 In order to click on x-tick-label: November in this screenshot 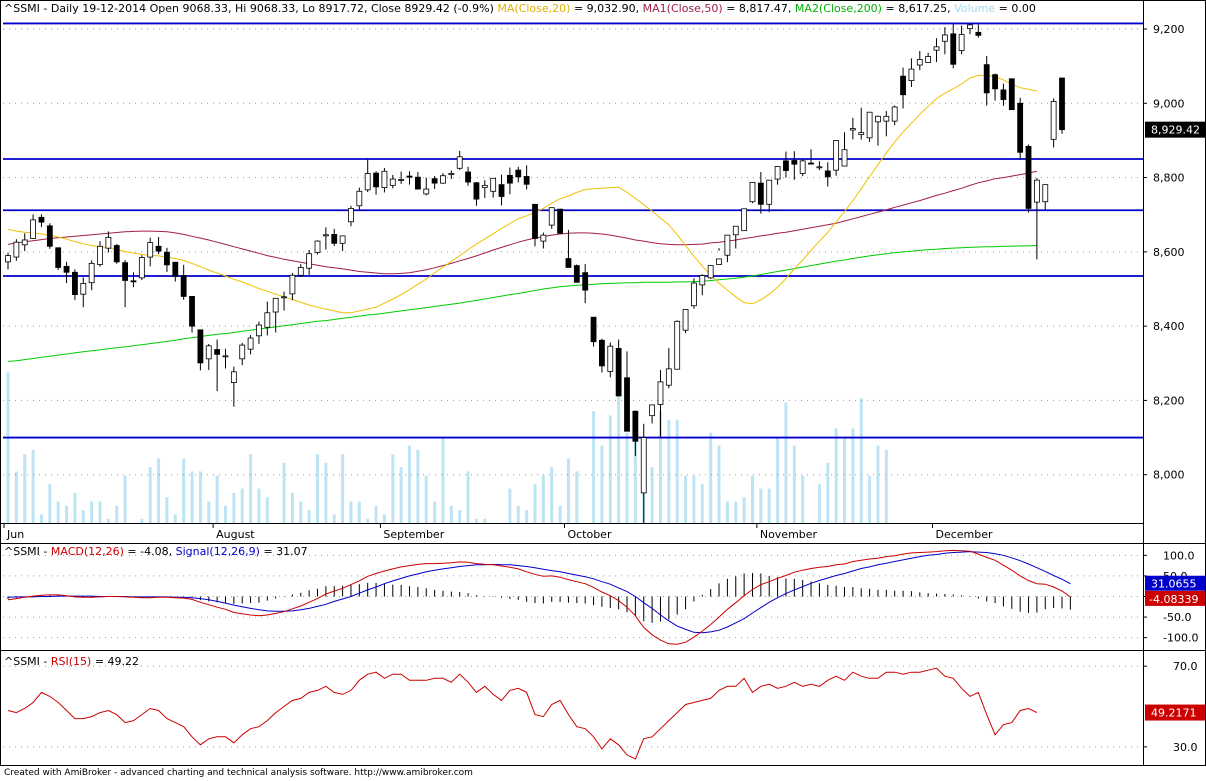, I will do `click(789, 534)`.